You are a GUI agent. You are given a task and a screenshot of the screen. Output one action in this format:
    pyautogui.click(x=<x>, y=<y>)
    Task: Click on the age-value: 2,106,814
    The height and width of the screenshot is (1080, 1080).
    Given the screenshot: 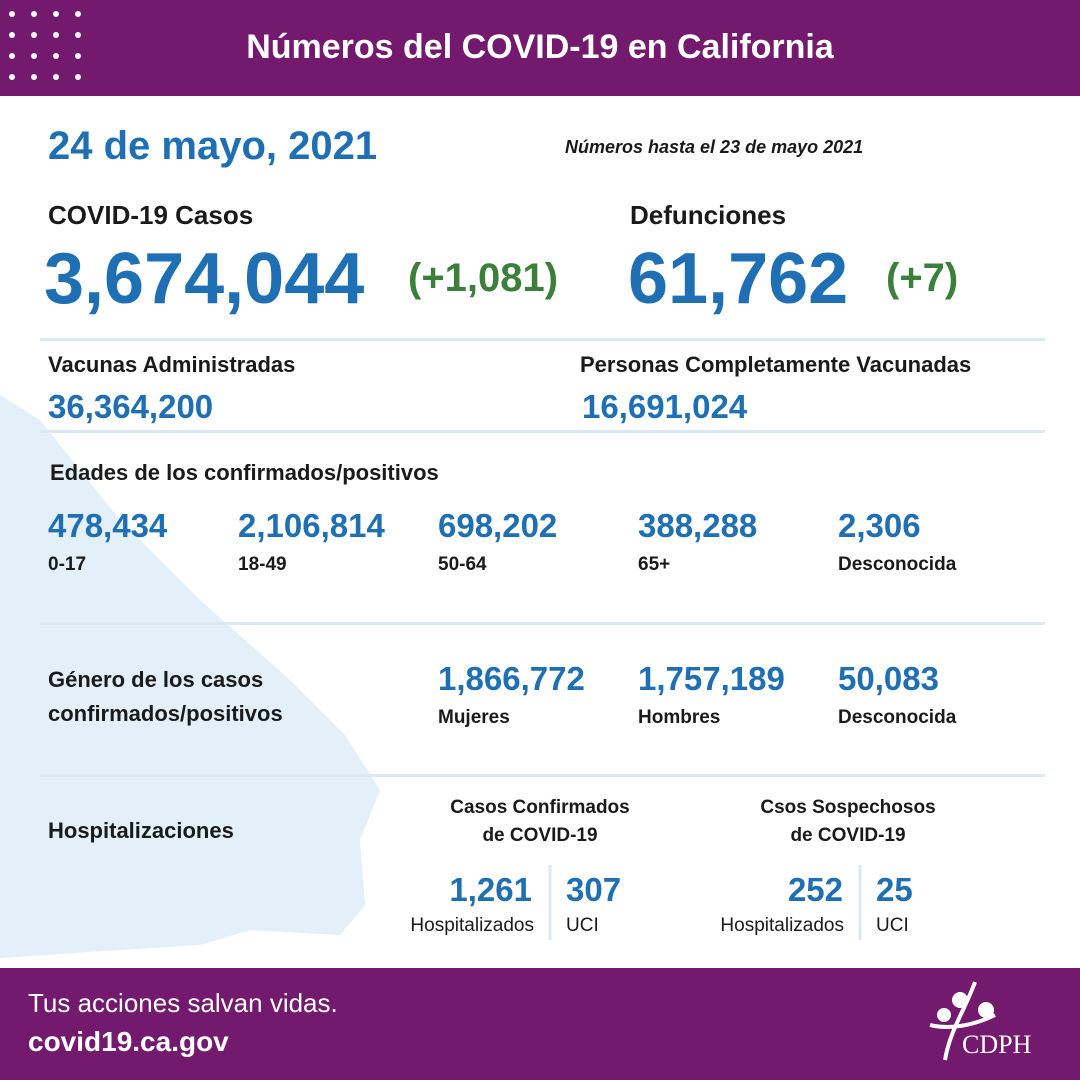 What is the action you would take?
    pyautogui.click(x=311, y=525)
    